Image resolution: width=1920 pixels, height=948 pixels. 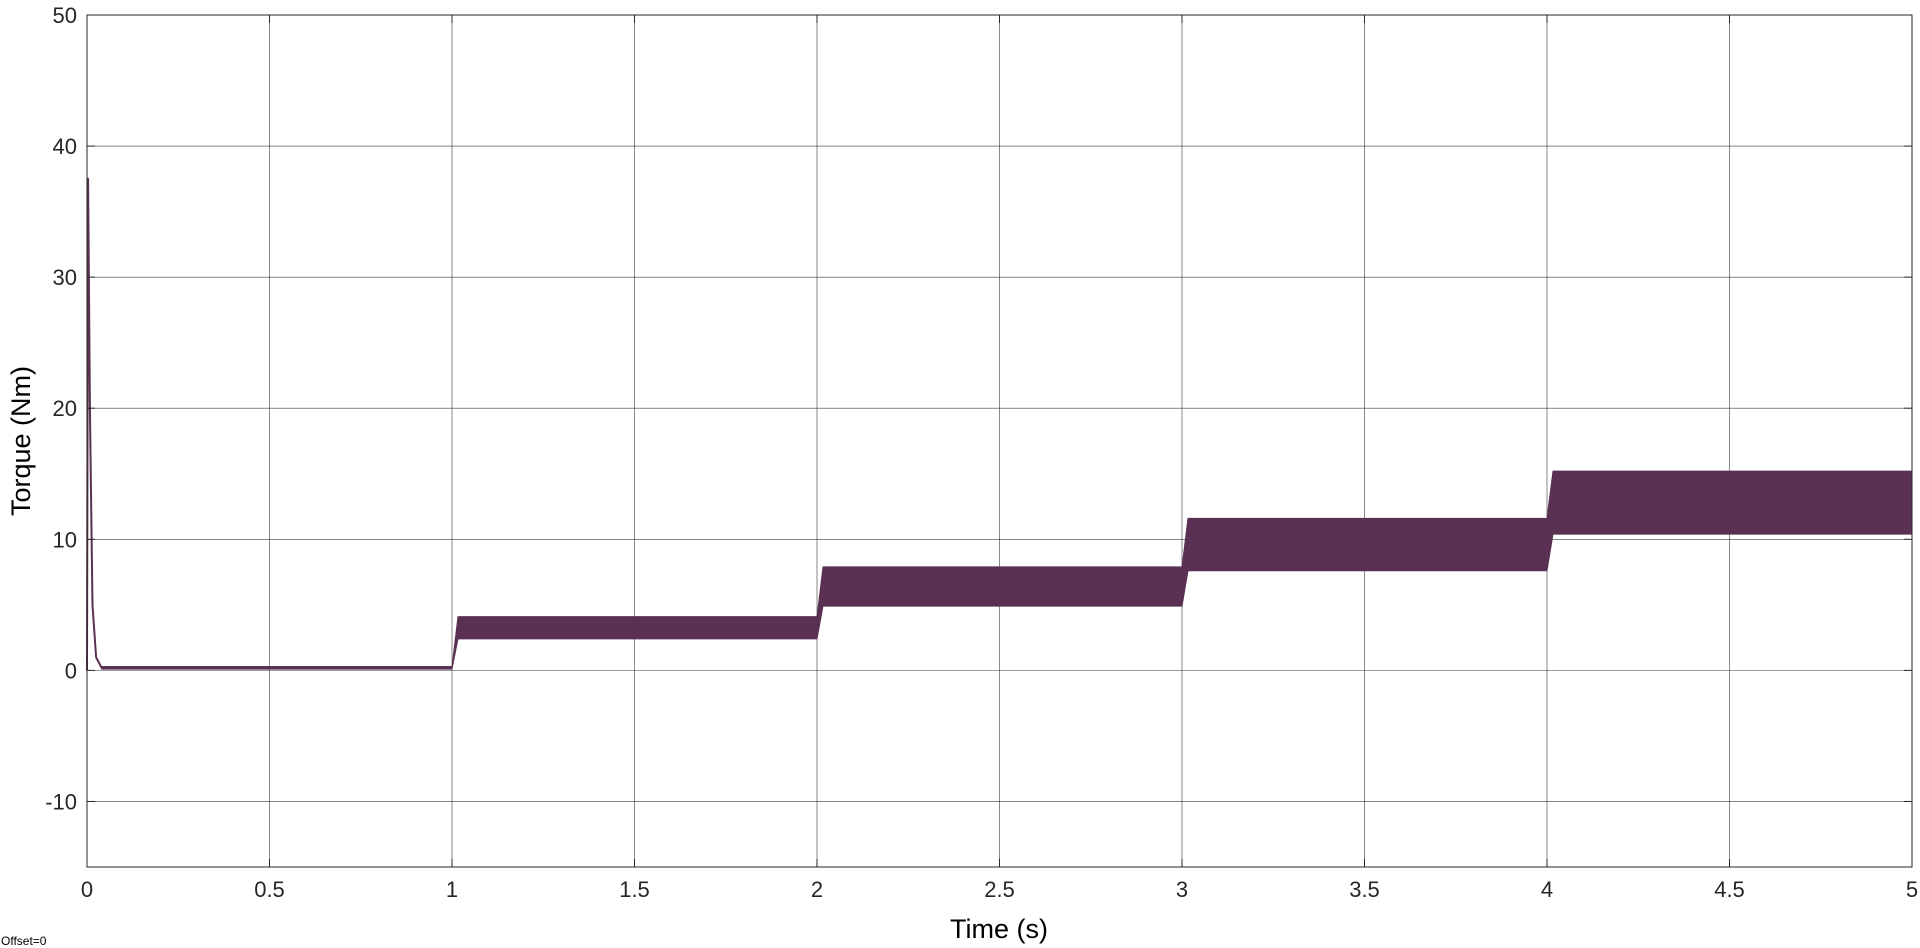 What do you see at coordinates (21, 441) in the screenshot?
I see `y-axis-label: Torque (Nm)` at bounding box center [21, 441].